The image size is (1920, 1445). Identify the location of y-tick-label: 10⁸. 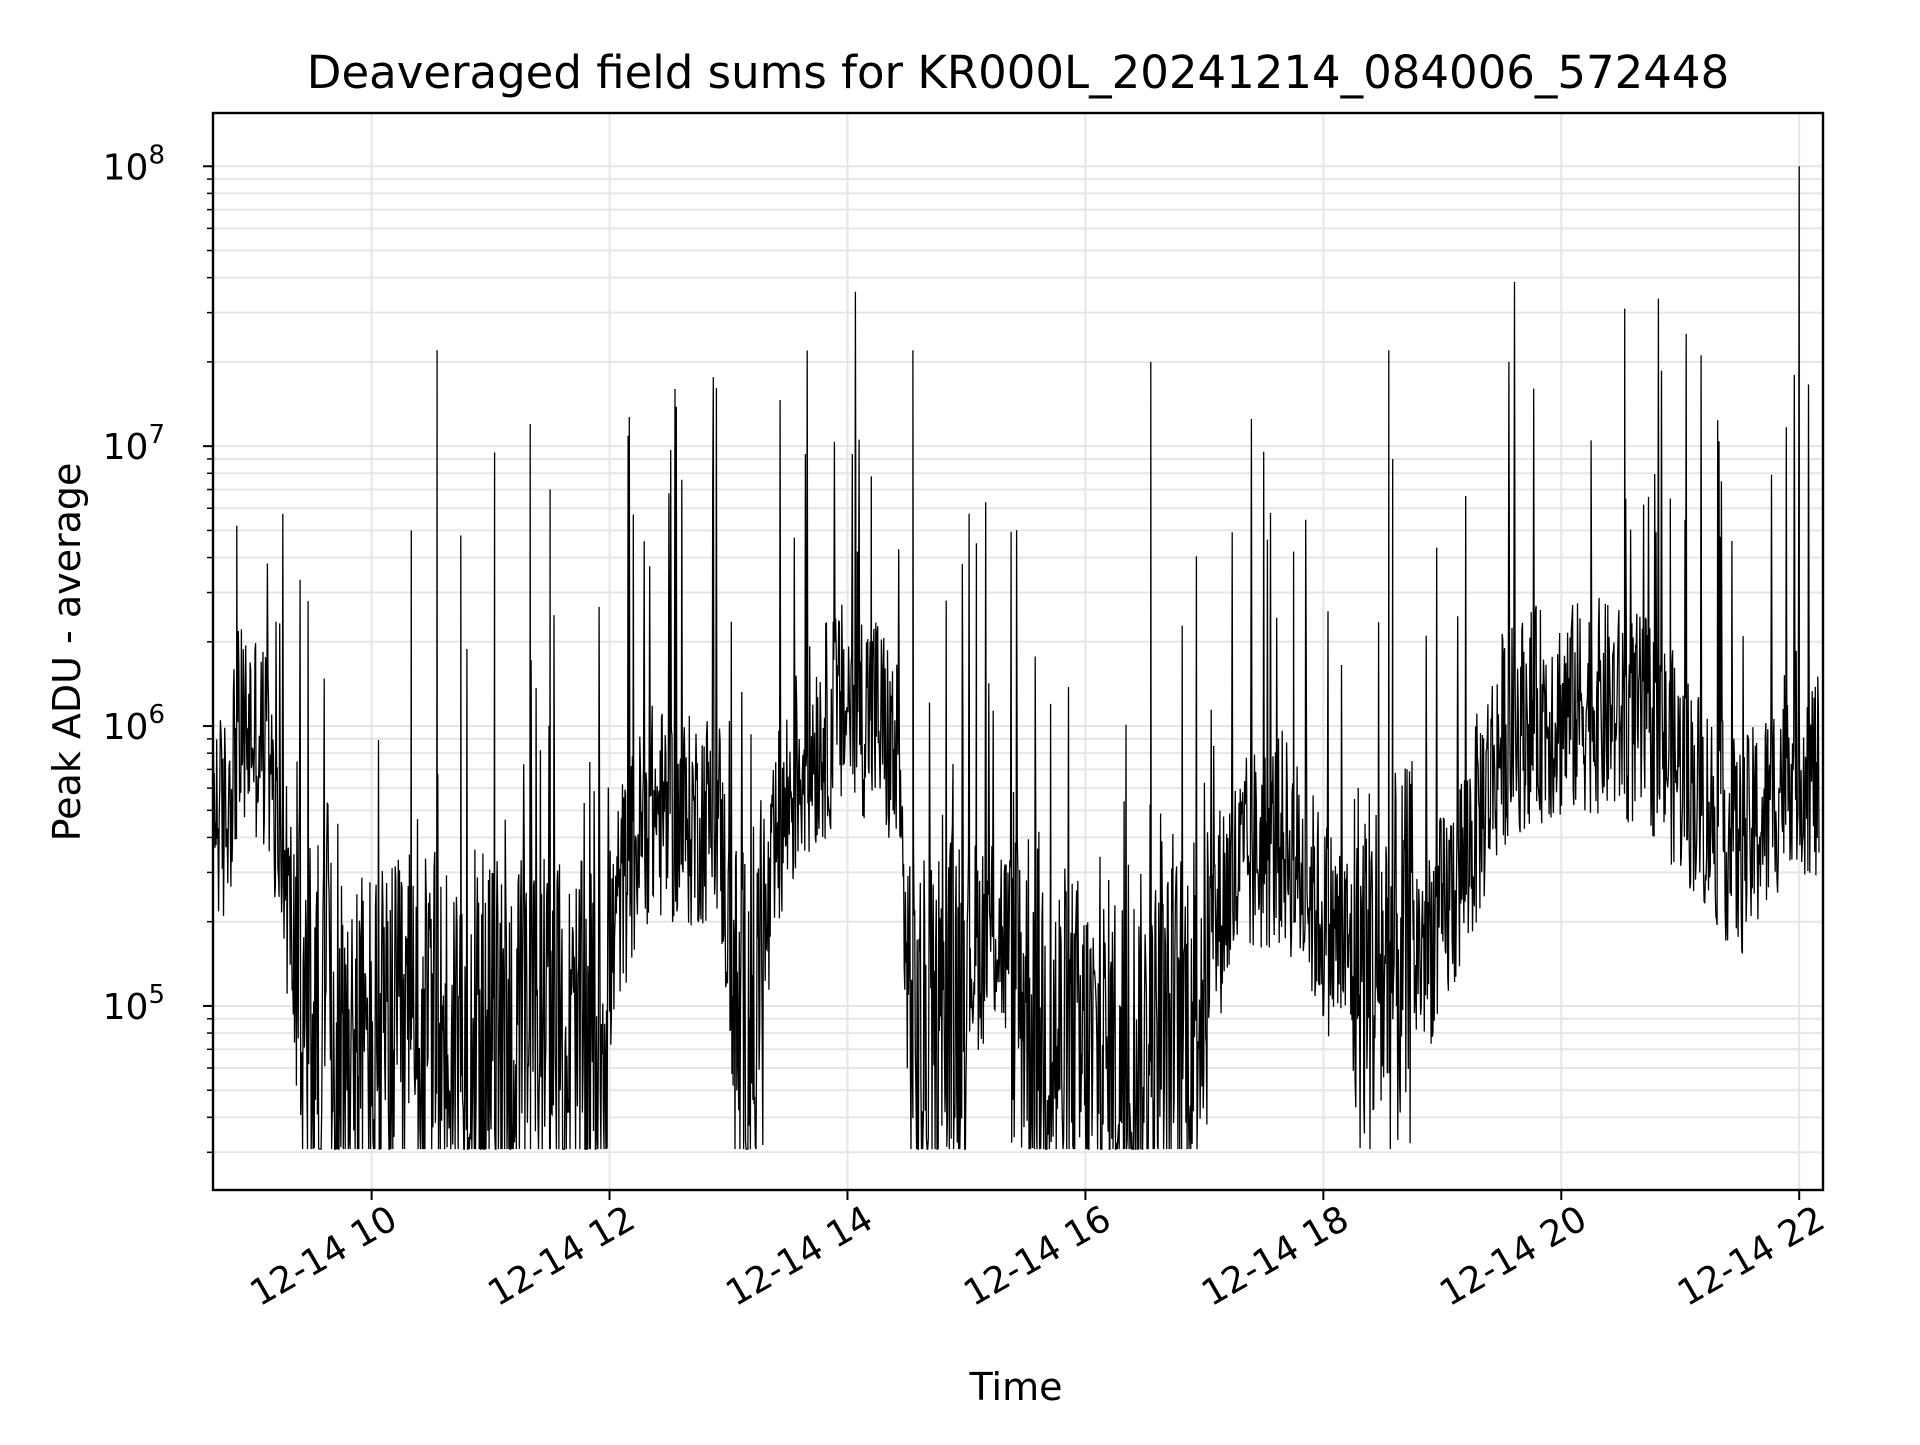
(134, 164).